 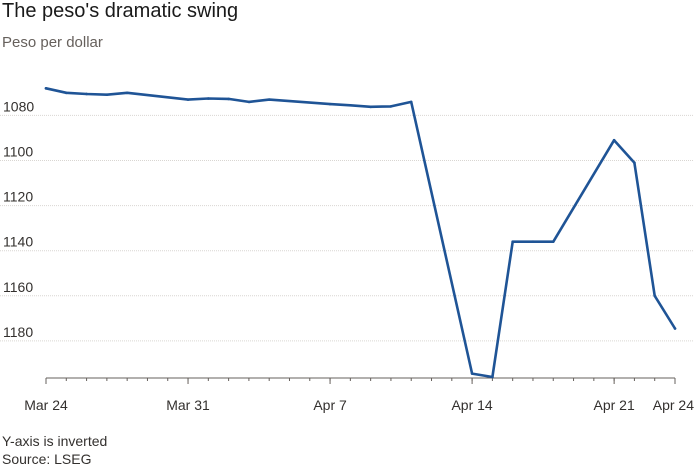 I want to click on x-tick-label: Apr 24, so click(x=673, y=405).